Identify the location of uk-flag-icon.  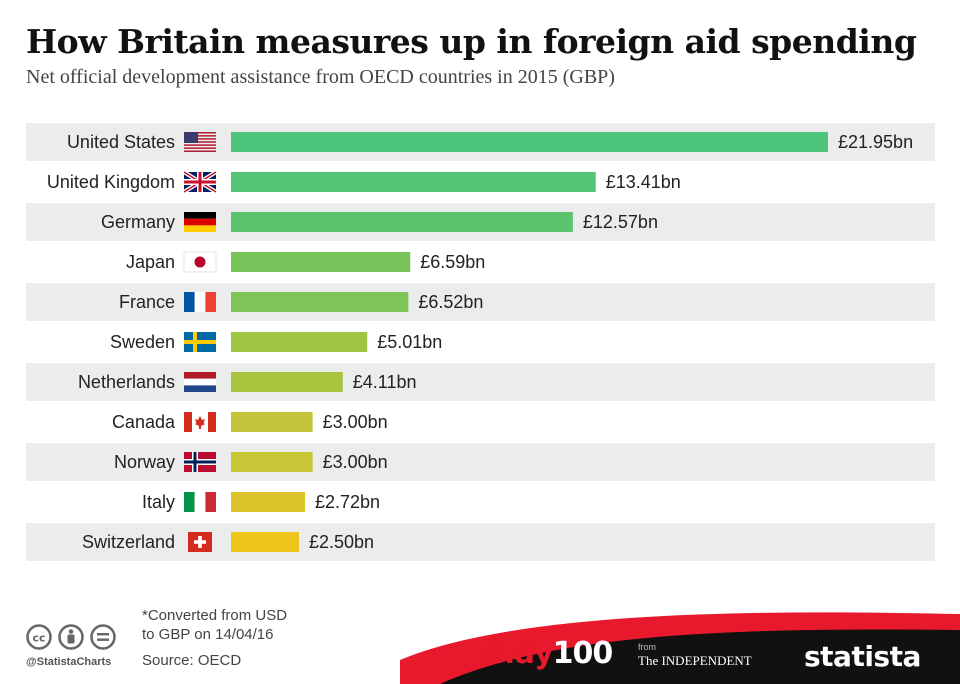
(200, 182).